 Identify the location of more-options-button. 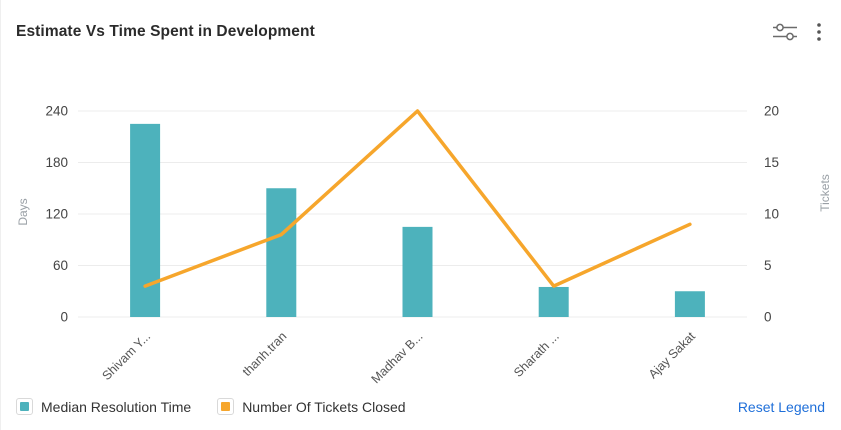
(819, 32).